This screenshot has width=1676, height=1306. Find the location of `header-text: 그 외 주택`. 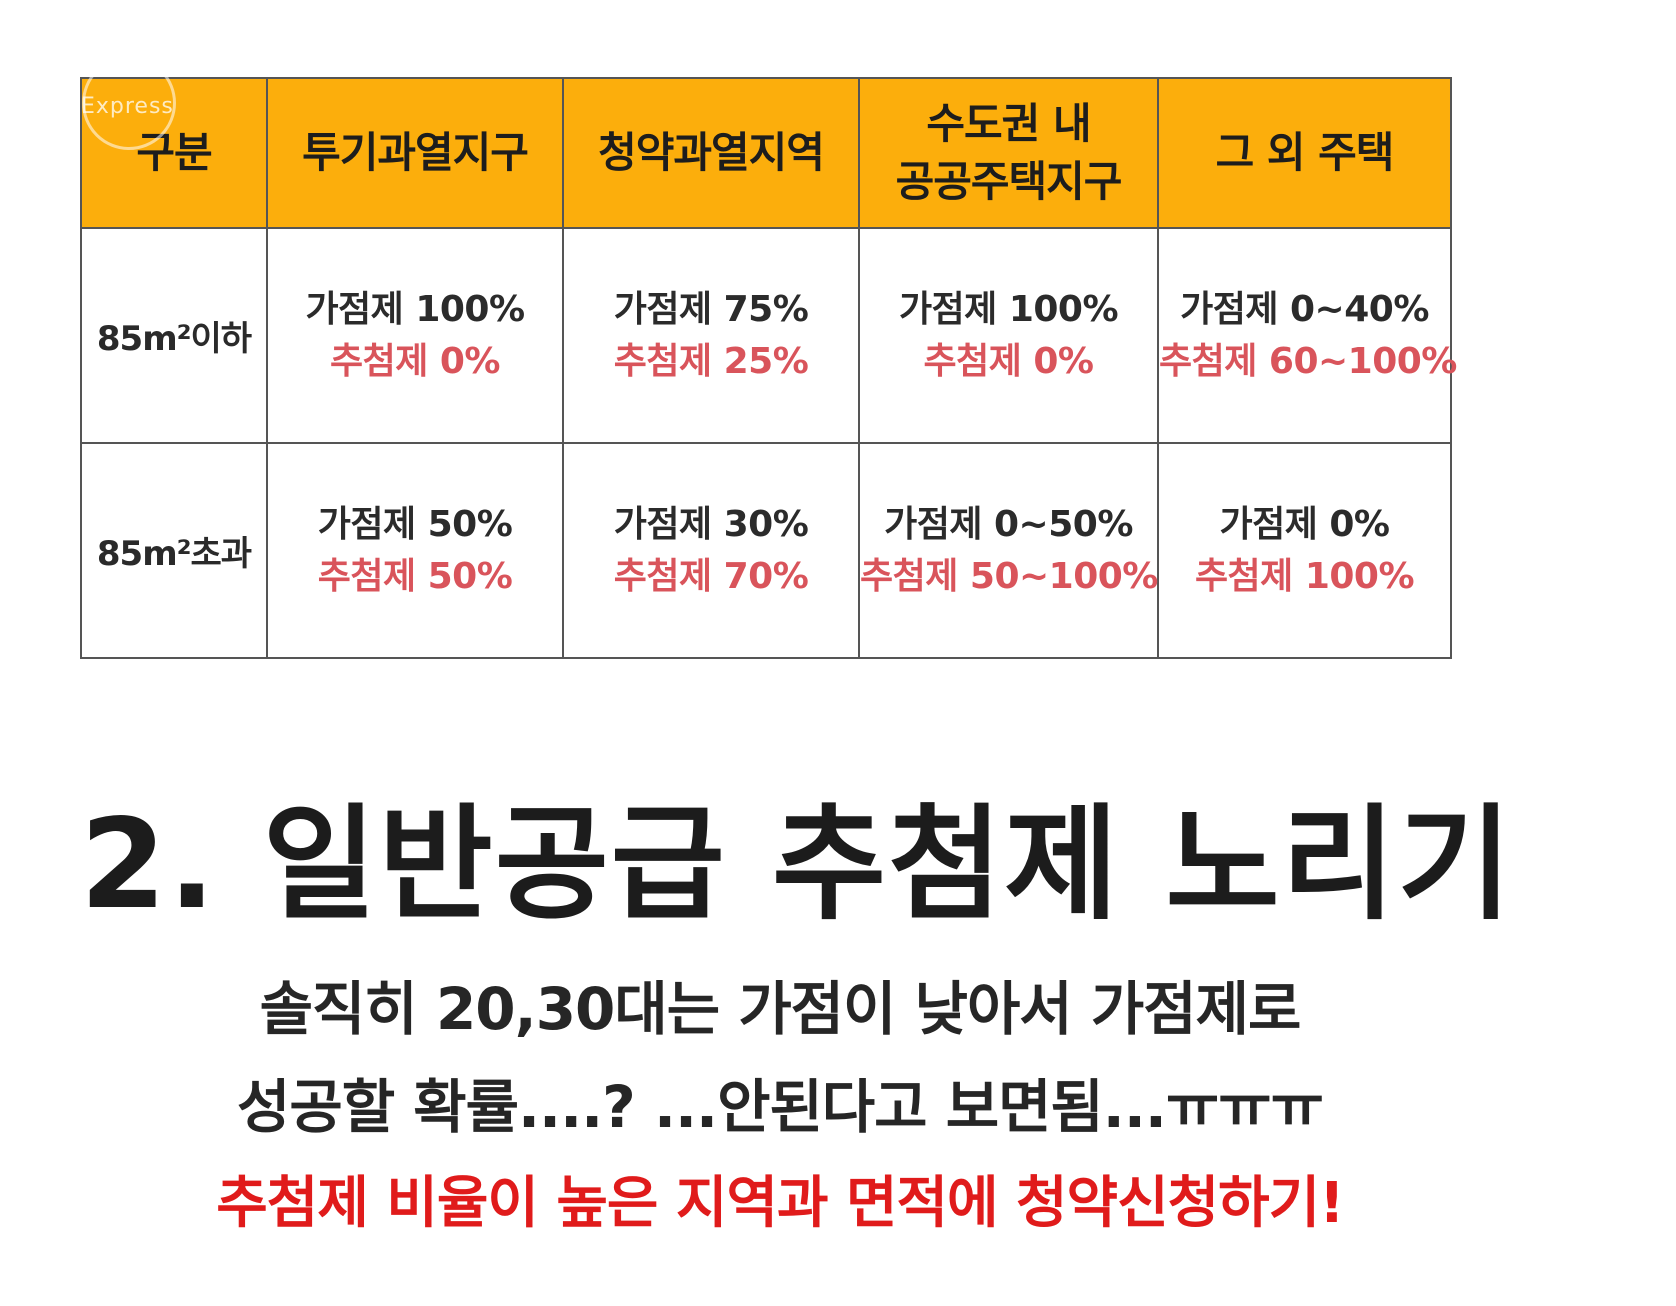

header-text: 그 외 주택 is located at coordinates (1305, 152).